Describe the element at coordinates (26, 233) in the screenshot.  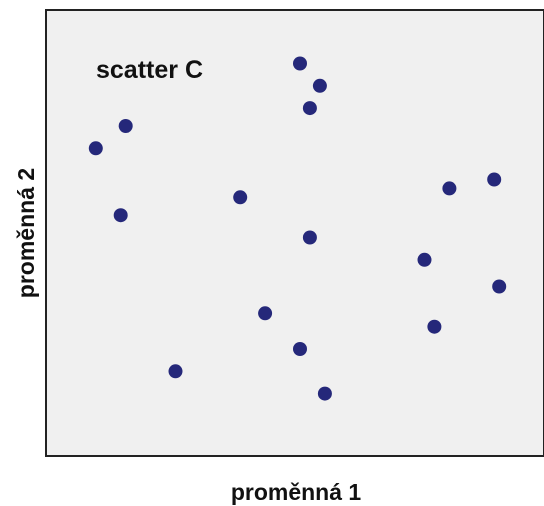
I see `y-axis-label: proměnná 2` at that location.